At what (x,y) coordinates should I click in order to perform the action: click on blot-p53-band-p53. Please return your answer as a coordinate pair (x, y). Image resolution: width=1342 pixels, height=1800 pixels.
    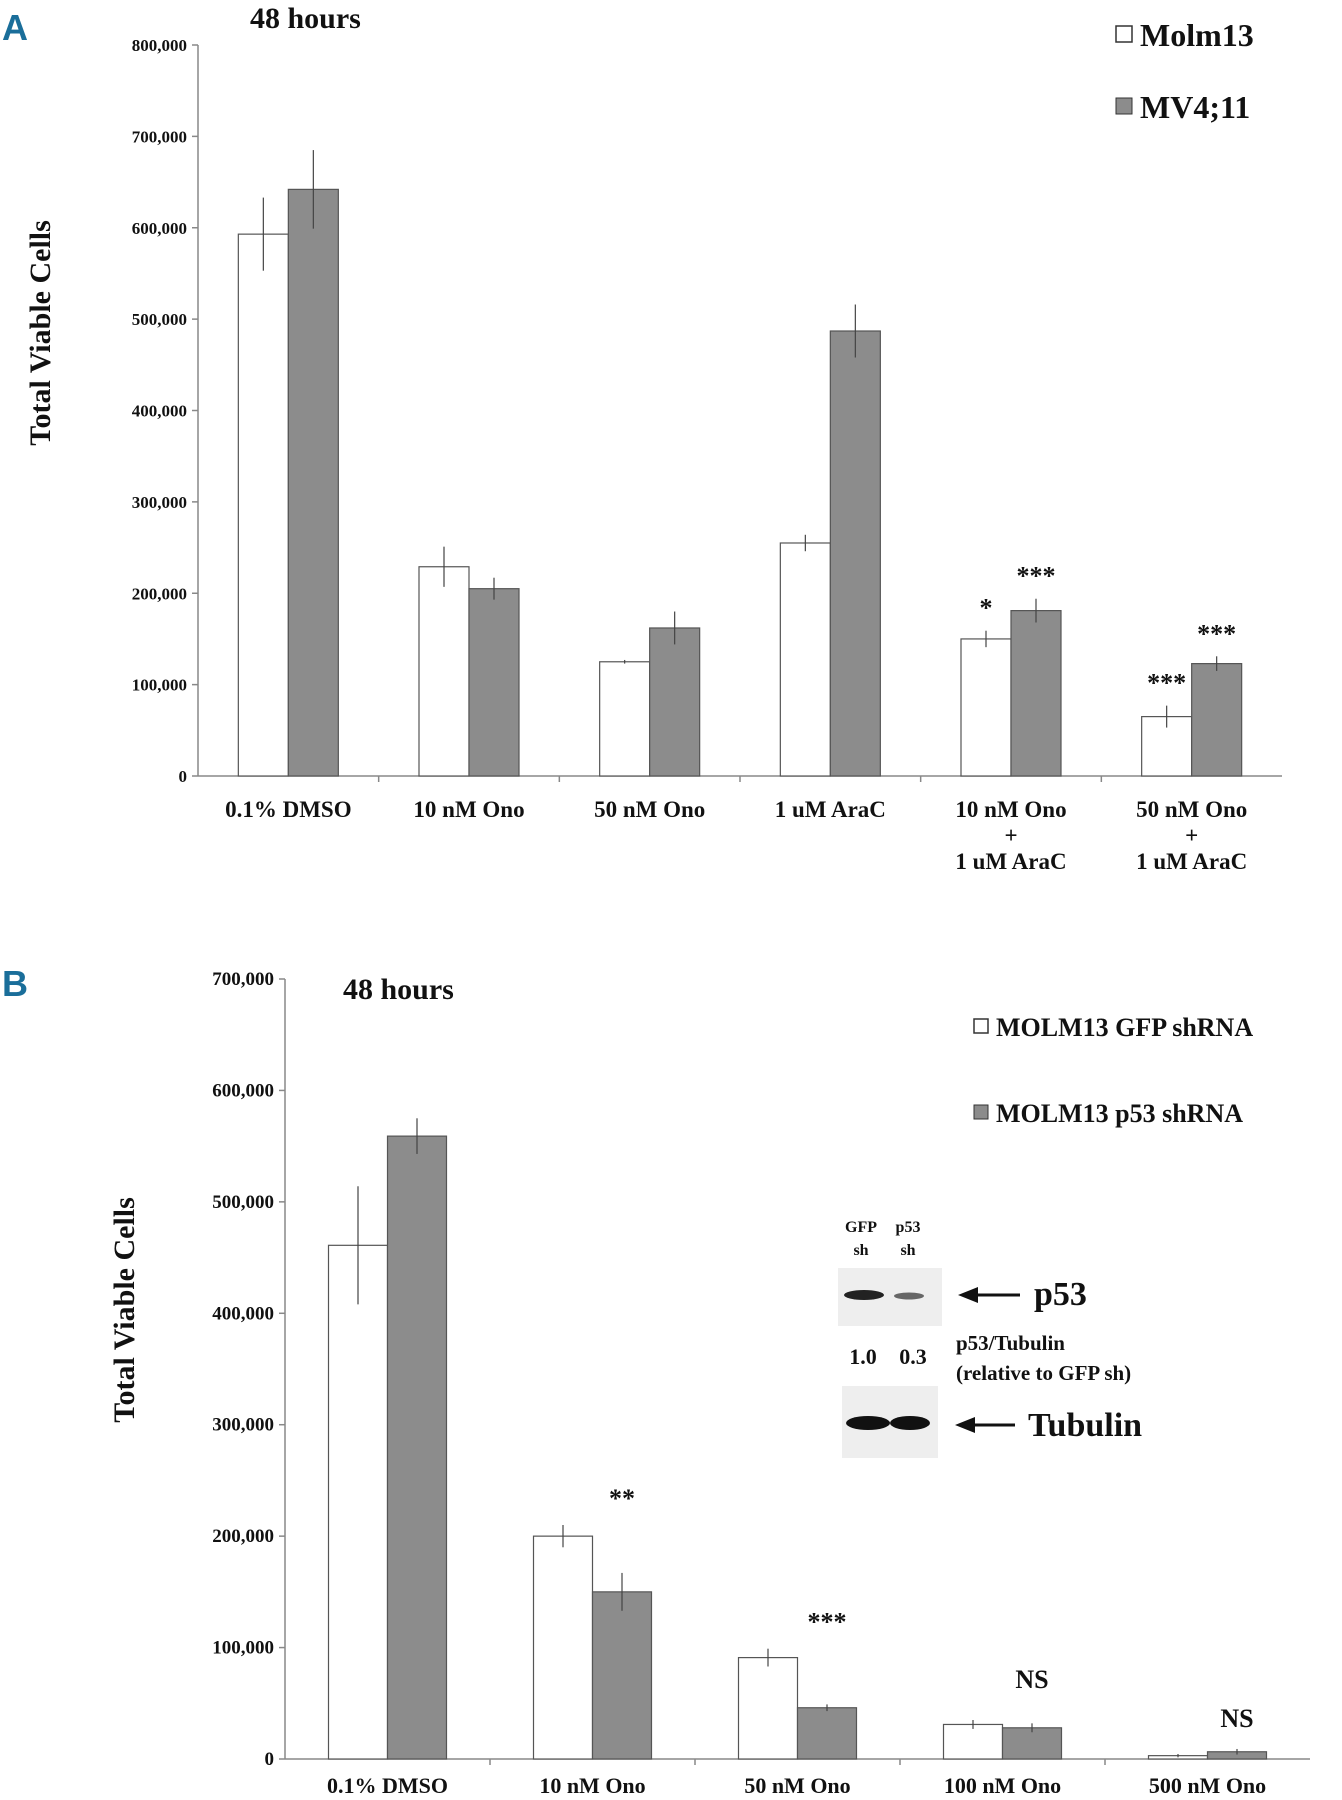
    Looking at the image, I should click on (909, 1296).